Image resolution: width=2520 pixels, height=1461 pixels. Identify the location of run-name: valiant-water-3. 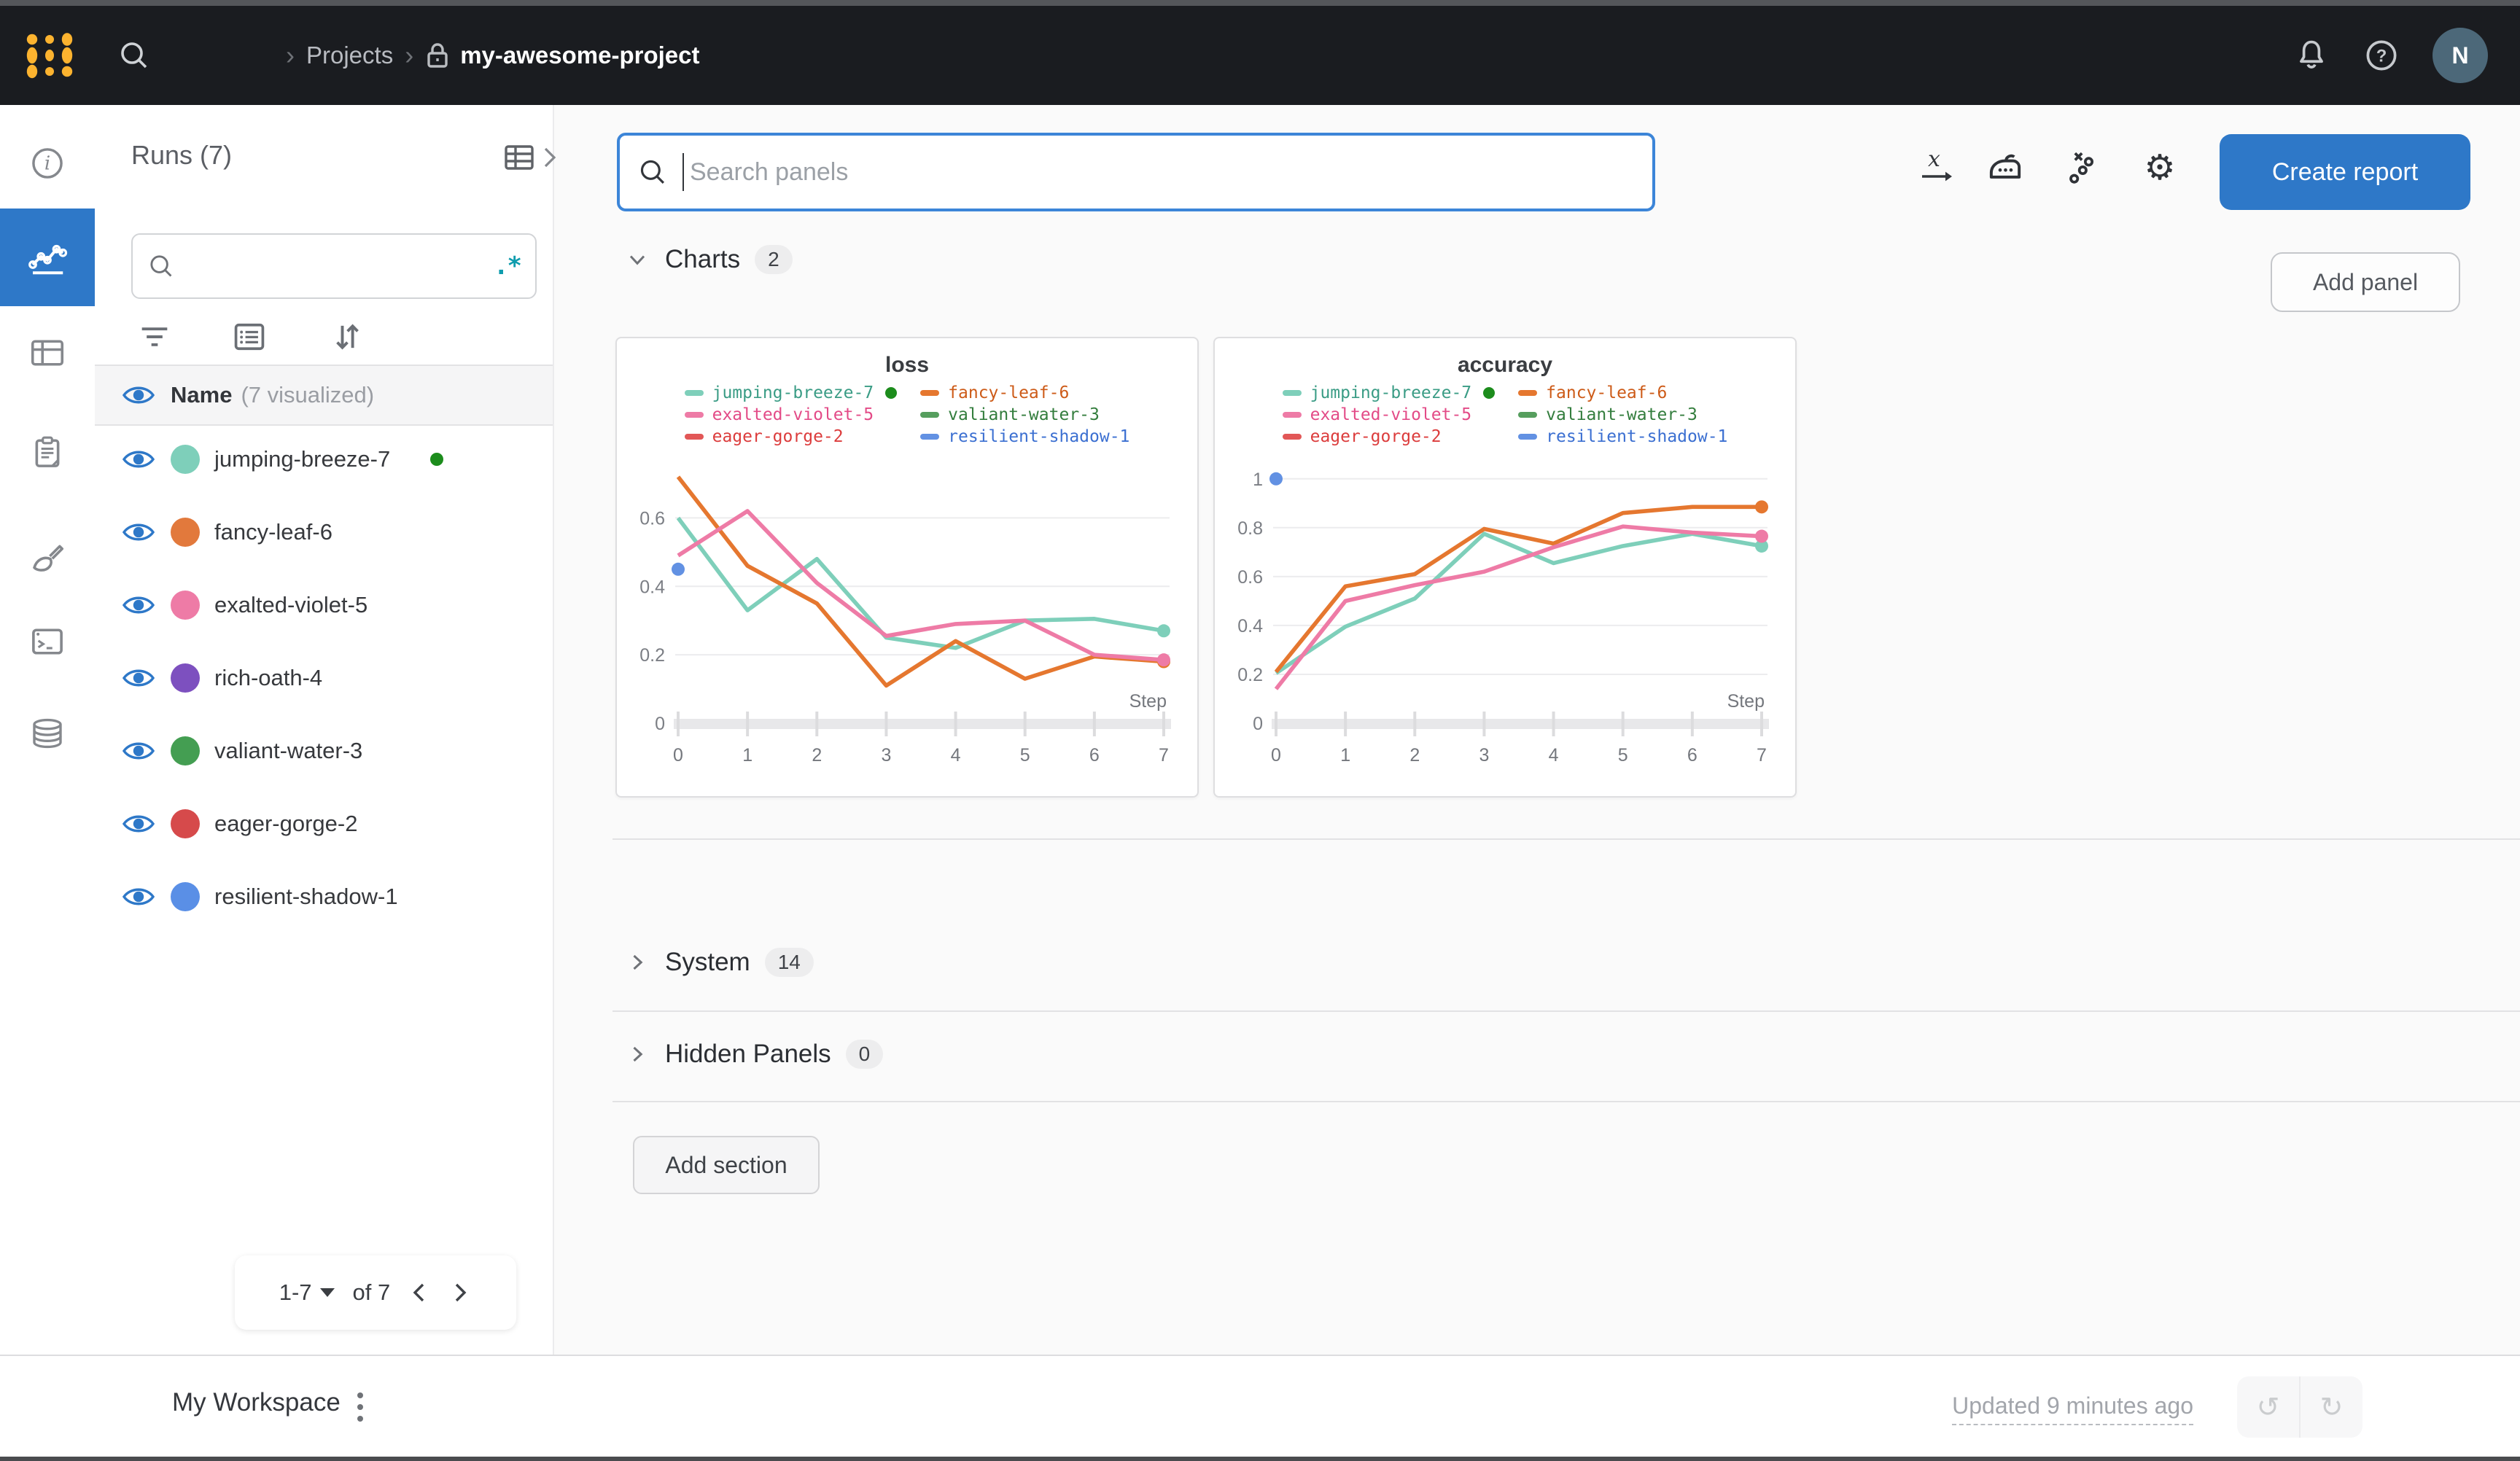
(288, 750).